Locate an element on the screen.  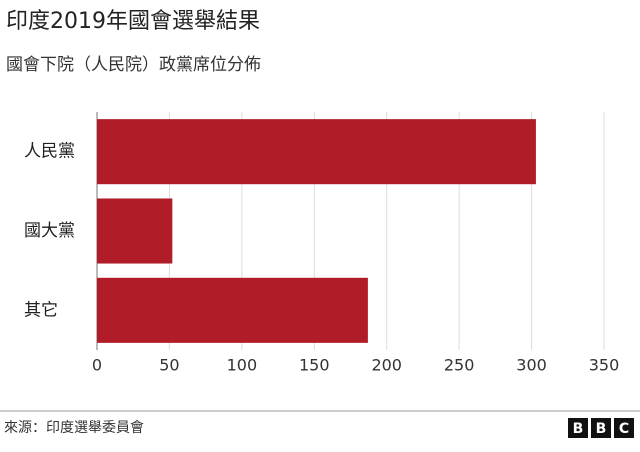
x-tick-label: 250 is located at coordinates (459, 365).